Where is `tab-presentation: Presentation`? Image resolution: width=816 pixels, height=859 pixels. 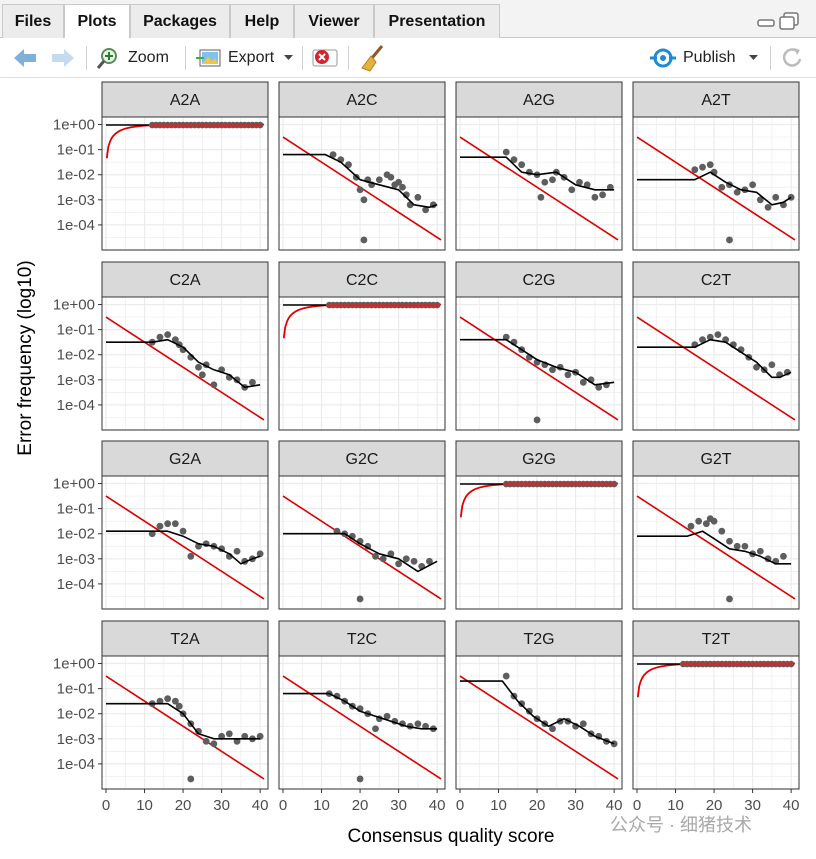
tab-presentation: Presentation is located at coordinates (437, 21).